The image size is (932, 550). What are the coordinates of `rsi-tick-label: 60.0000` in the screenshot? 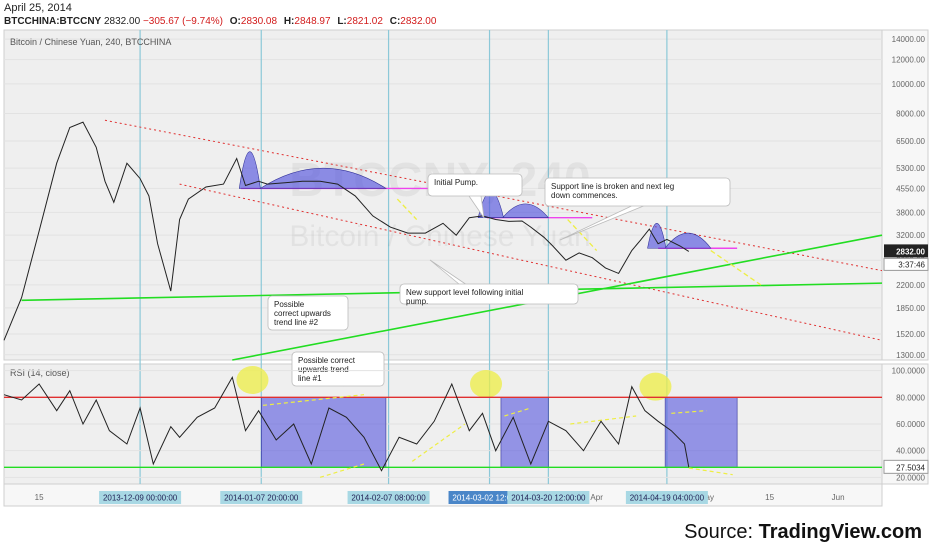 It's located at (910, 424).